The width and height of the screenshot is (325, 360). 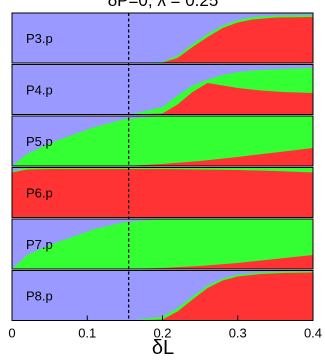 I want to click on x-tick-label: 0, so click(x=11, y=333).